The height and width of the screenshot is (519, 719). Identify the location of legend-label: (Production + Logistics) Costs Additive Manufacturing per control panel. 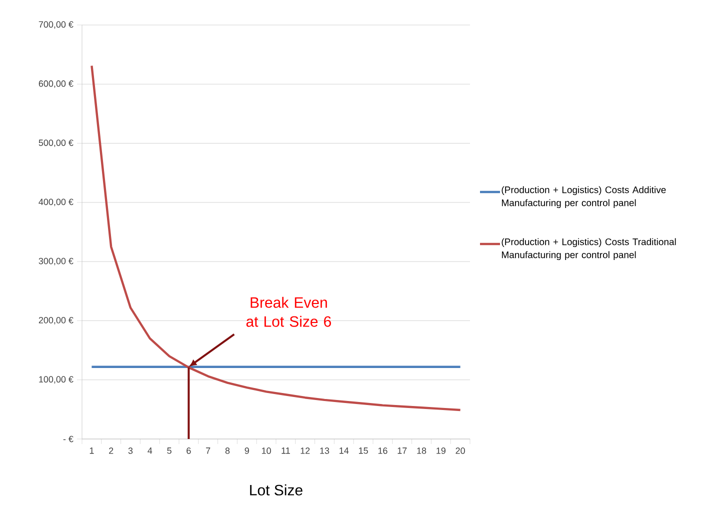
(584, 197).